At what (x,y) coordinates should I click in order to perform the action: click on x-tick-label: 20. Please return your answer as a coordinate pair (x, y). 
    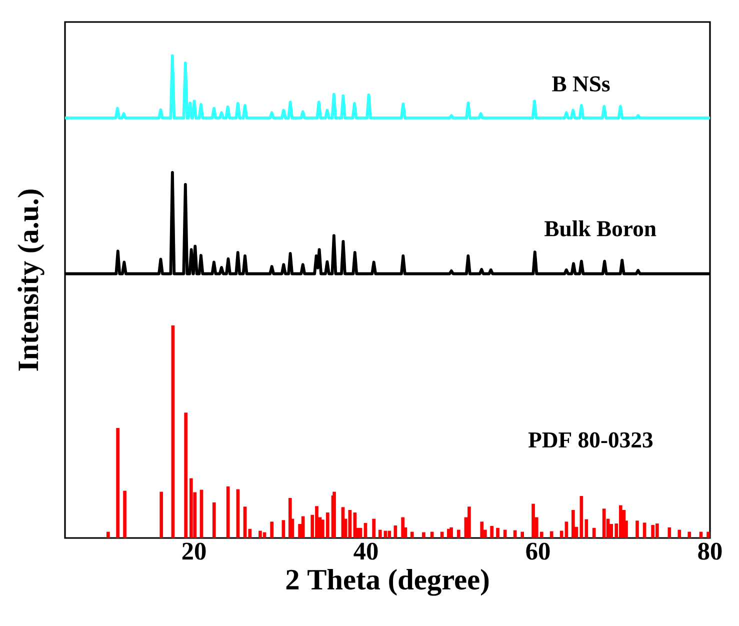
    Looking at the image, I should click on (194, 551).